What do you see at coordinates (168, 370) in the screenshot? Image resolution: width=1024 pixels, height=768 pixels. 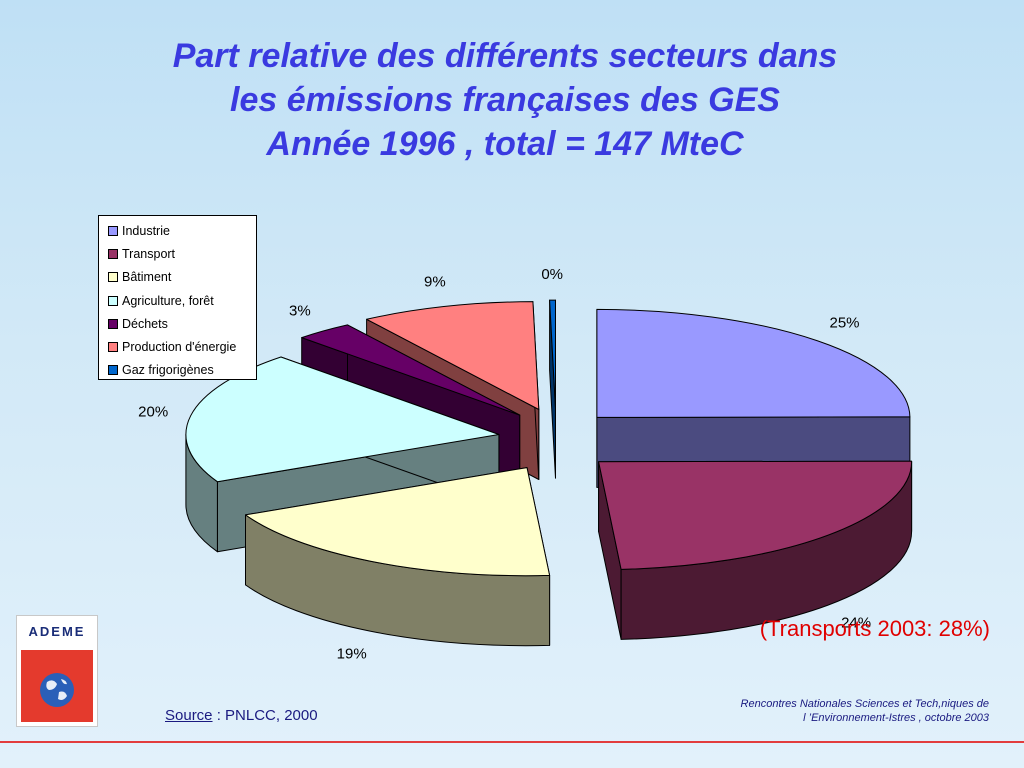 I see `legend-label: Gaz frigorigènes` at bounding box center [168, 370].